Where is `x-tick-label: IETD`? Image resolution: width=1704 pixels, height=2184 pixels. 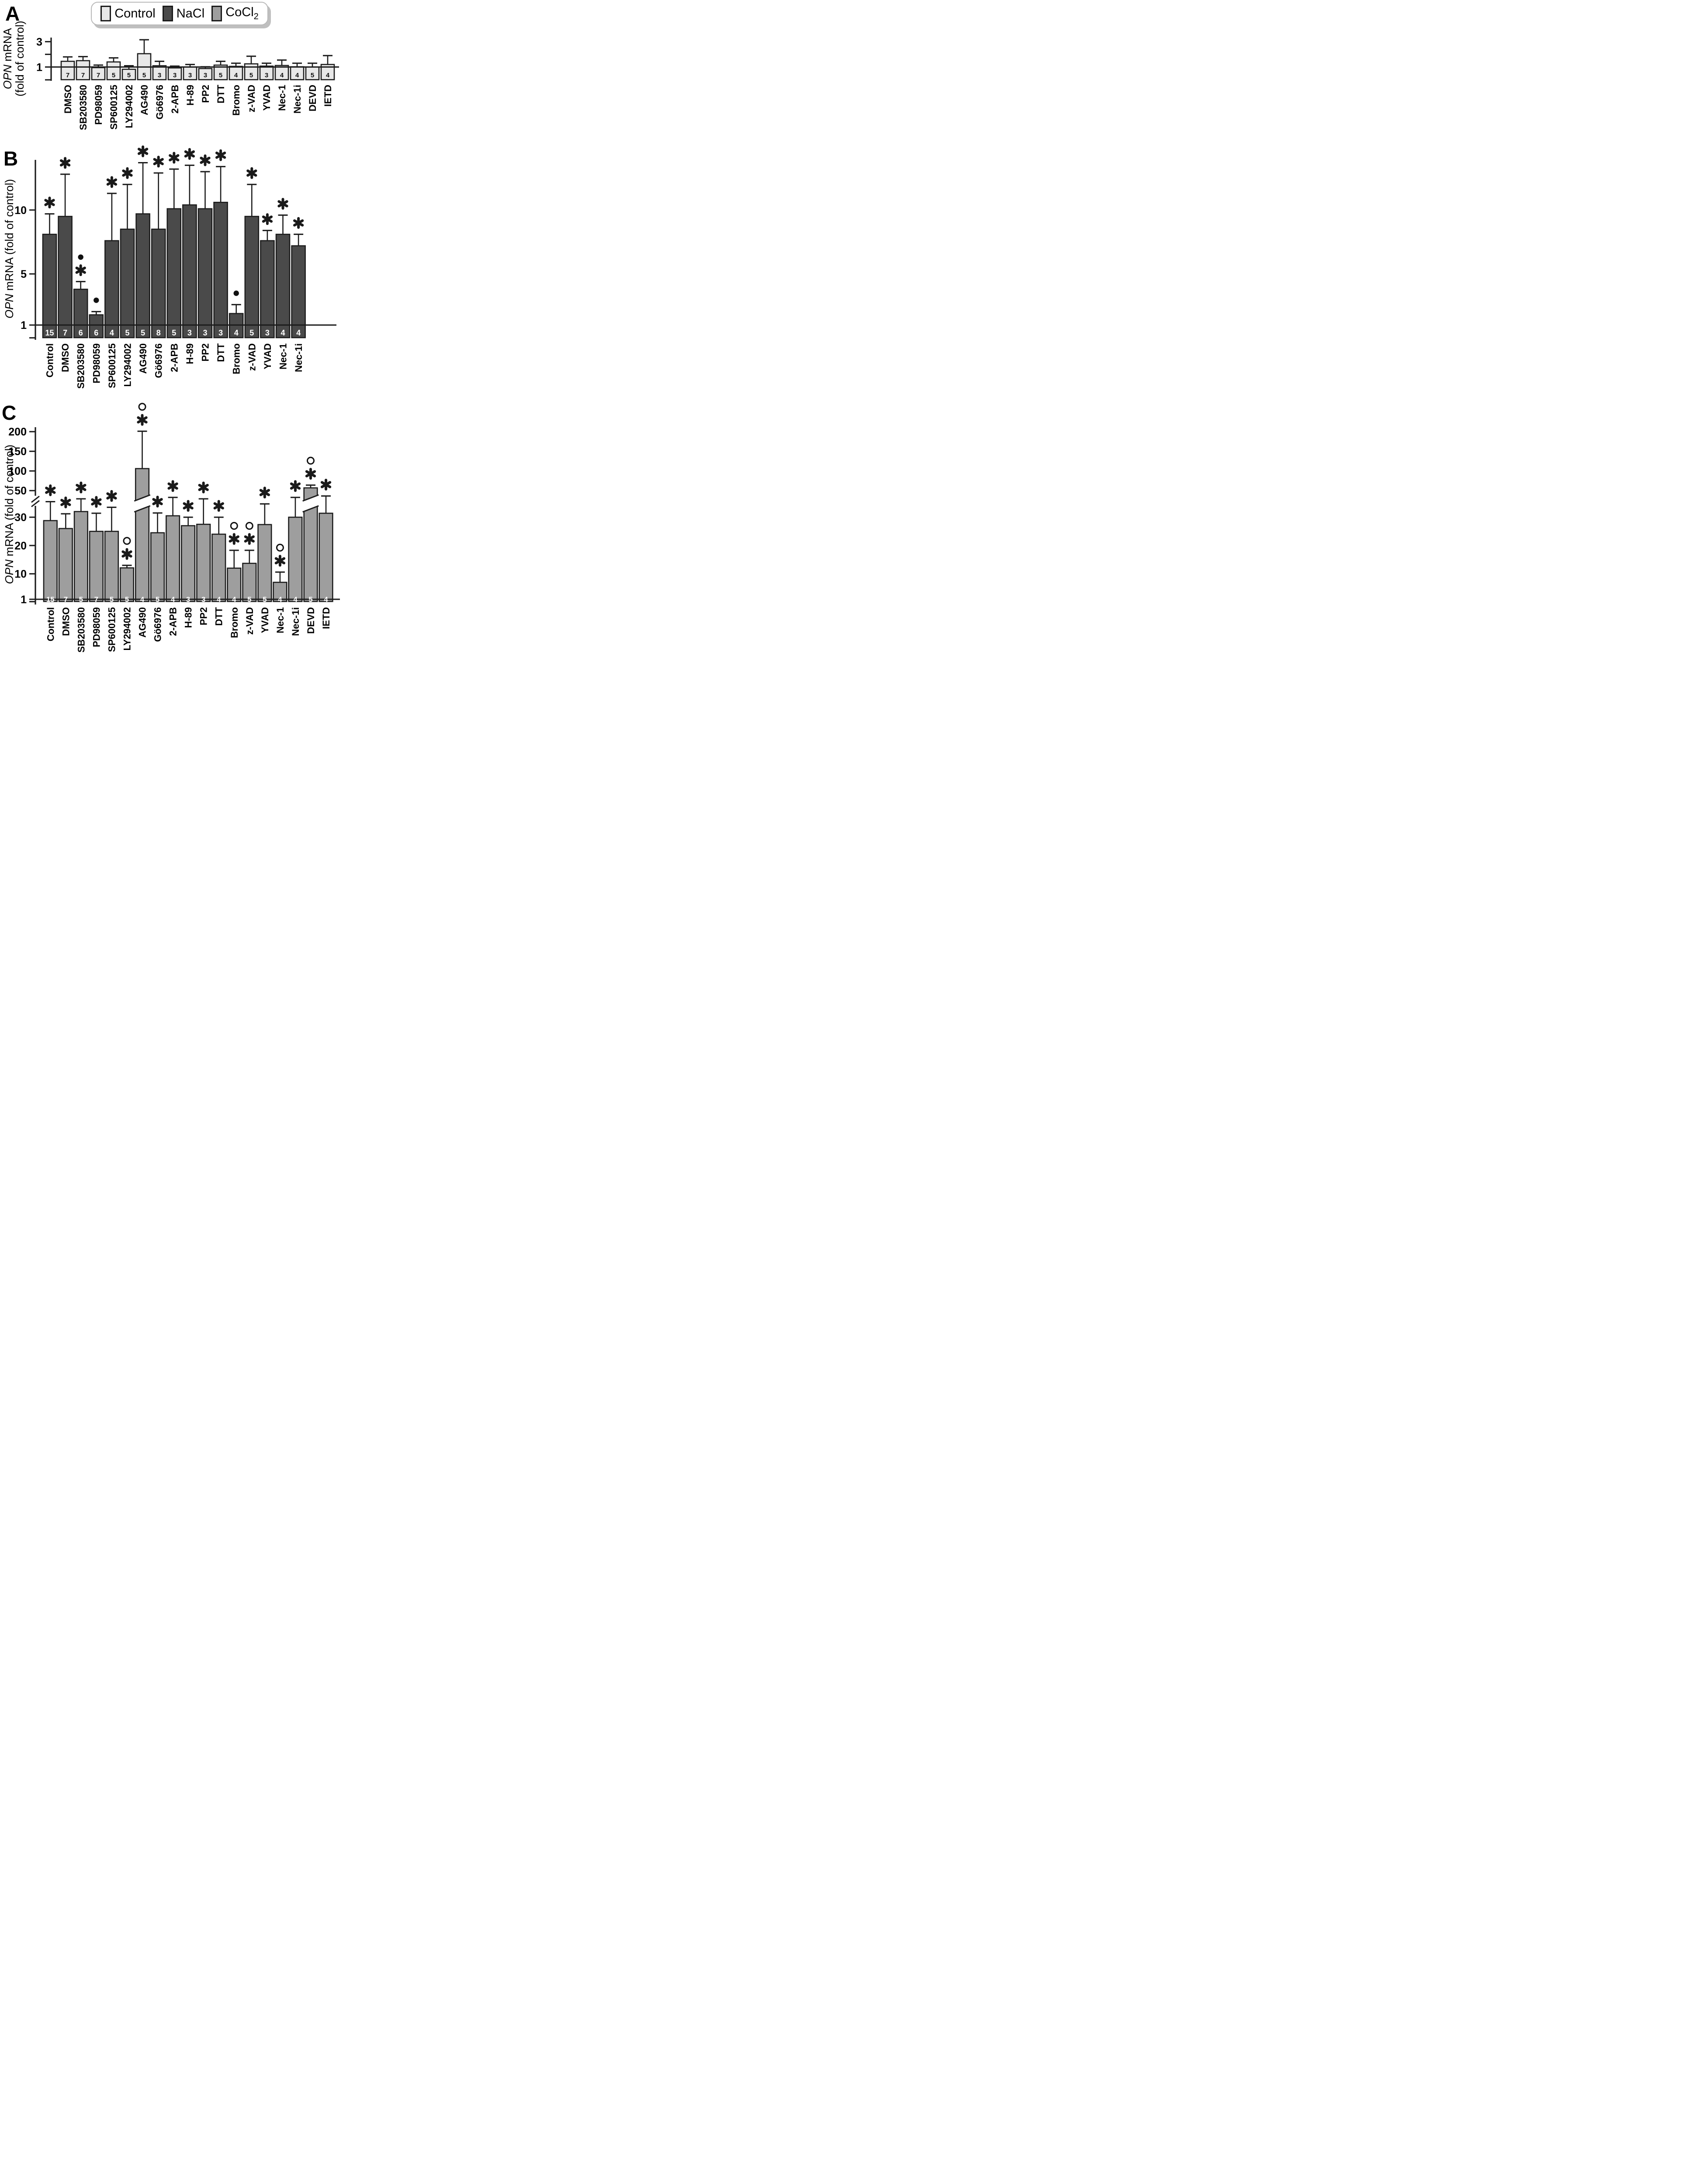
x-tick-label: IETD is located at coordinates (326, 618).